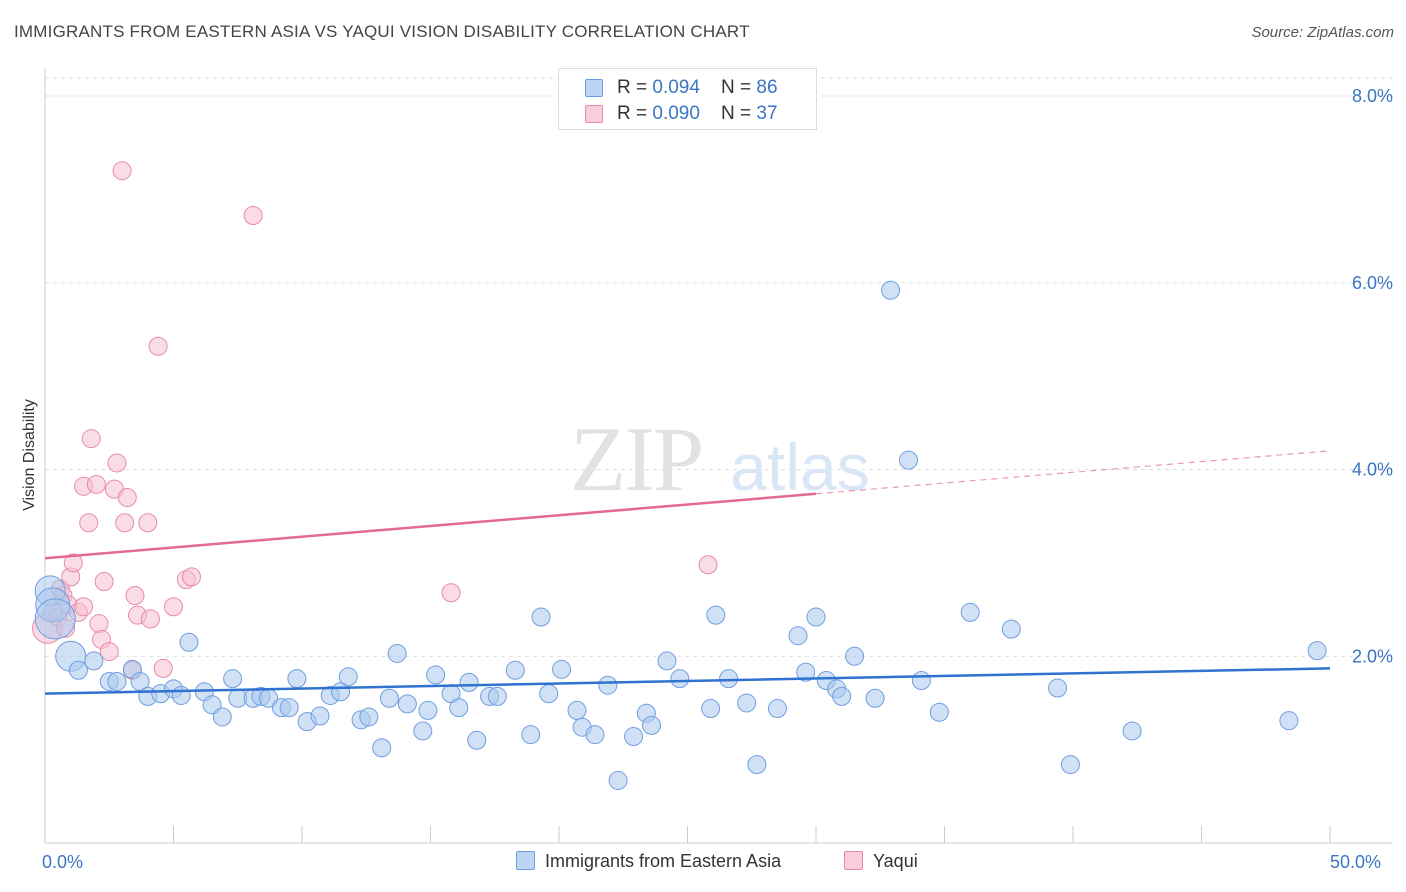  I want to click on legend-swatch-blue, so click(594, 88).